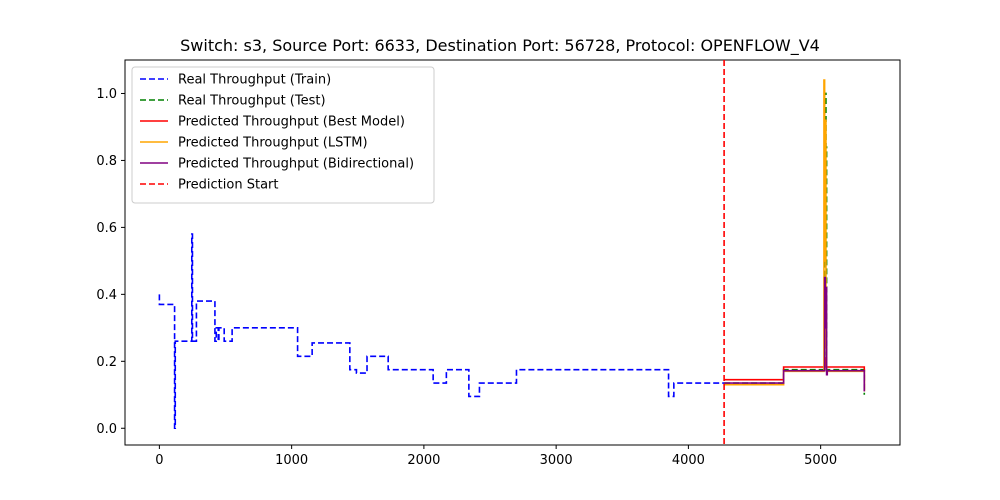 The height and width of the screenshot is (500, 1000). Describe the element at coordinates (254, 80) in the screenshot. I see `legend-entry-label: Real Throughput (Train)` at that location.